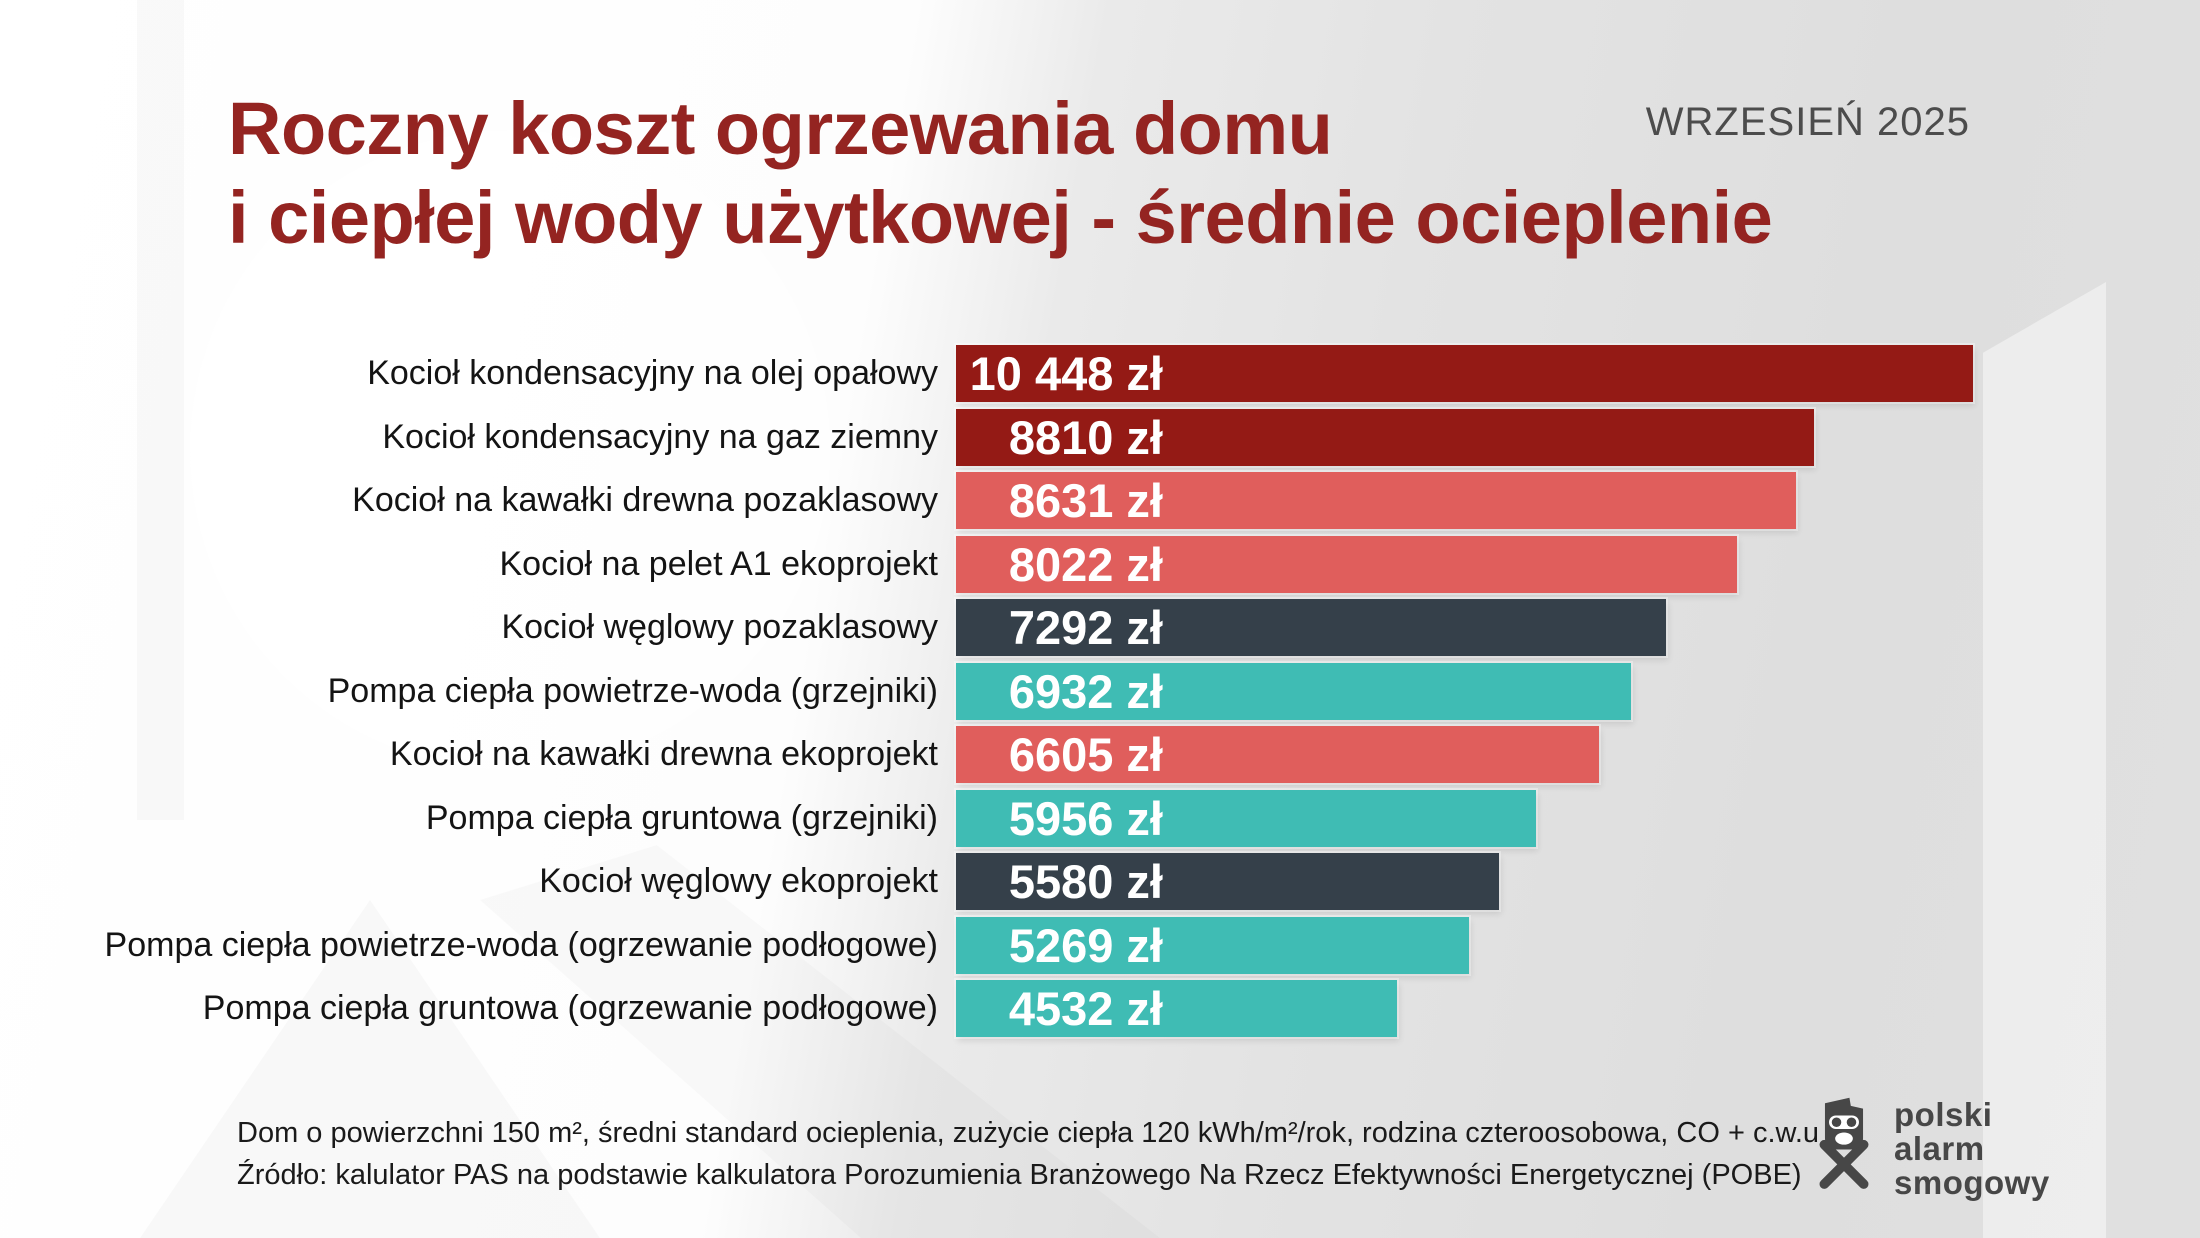  I want to click on bar-track: 10 448 zł, so click(1464, 373).